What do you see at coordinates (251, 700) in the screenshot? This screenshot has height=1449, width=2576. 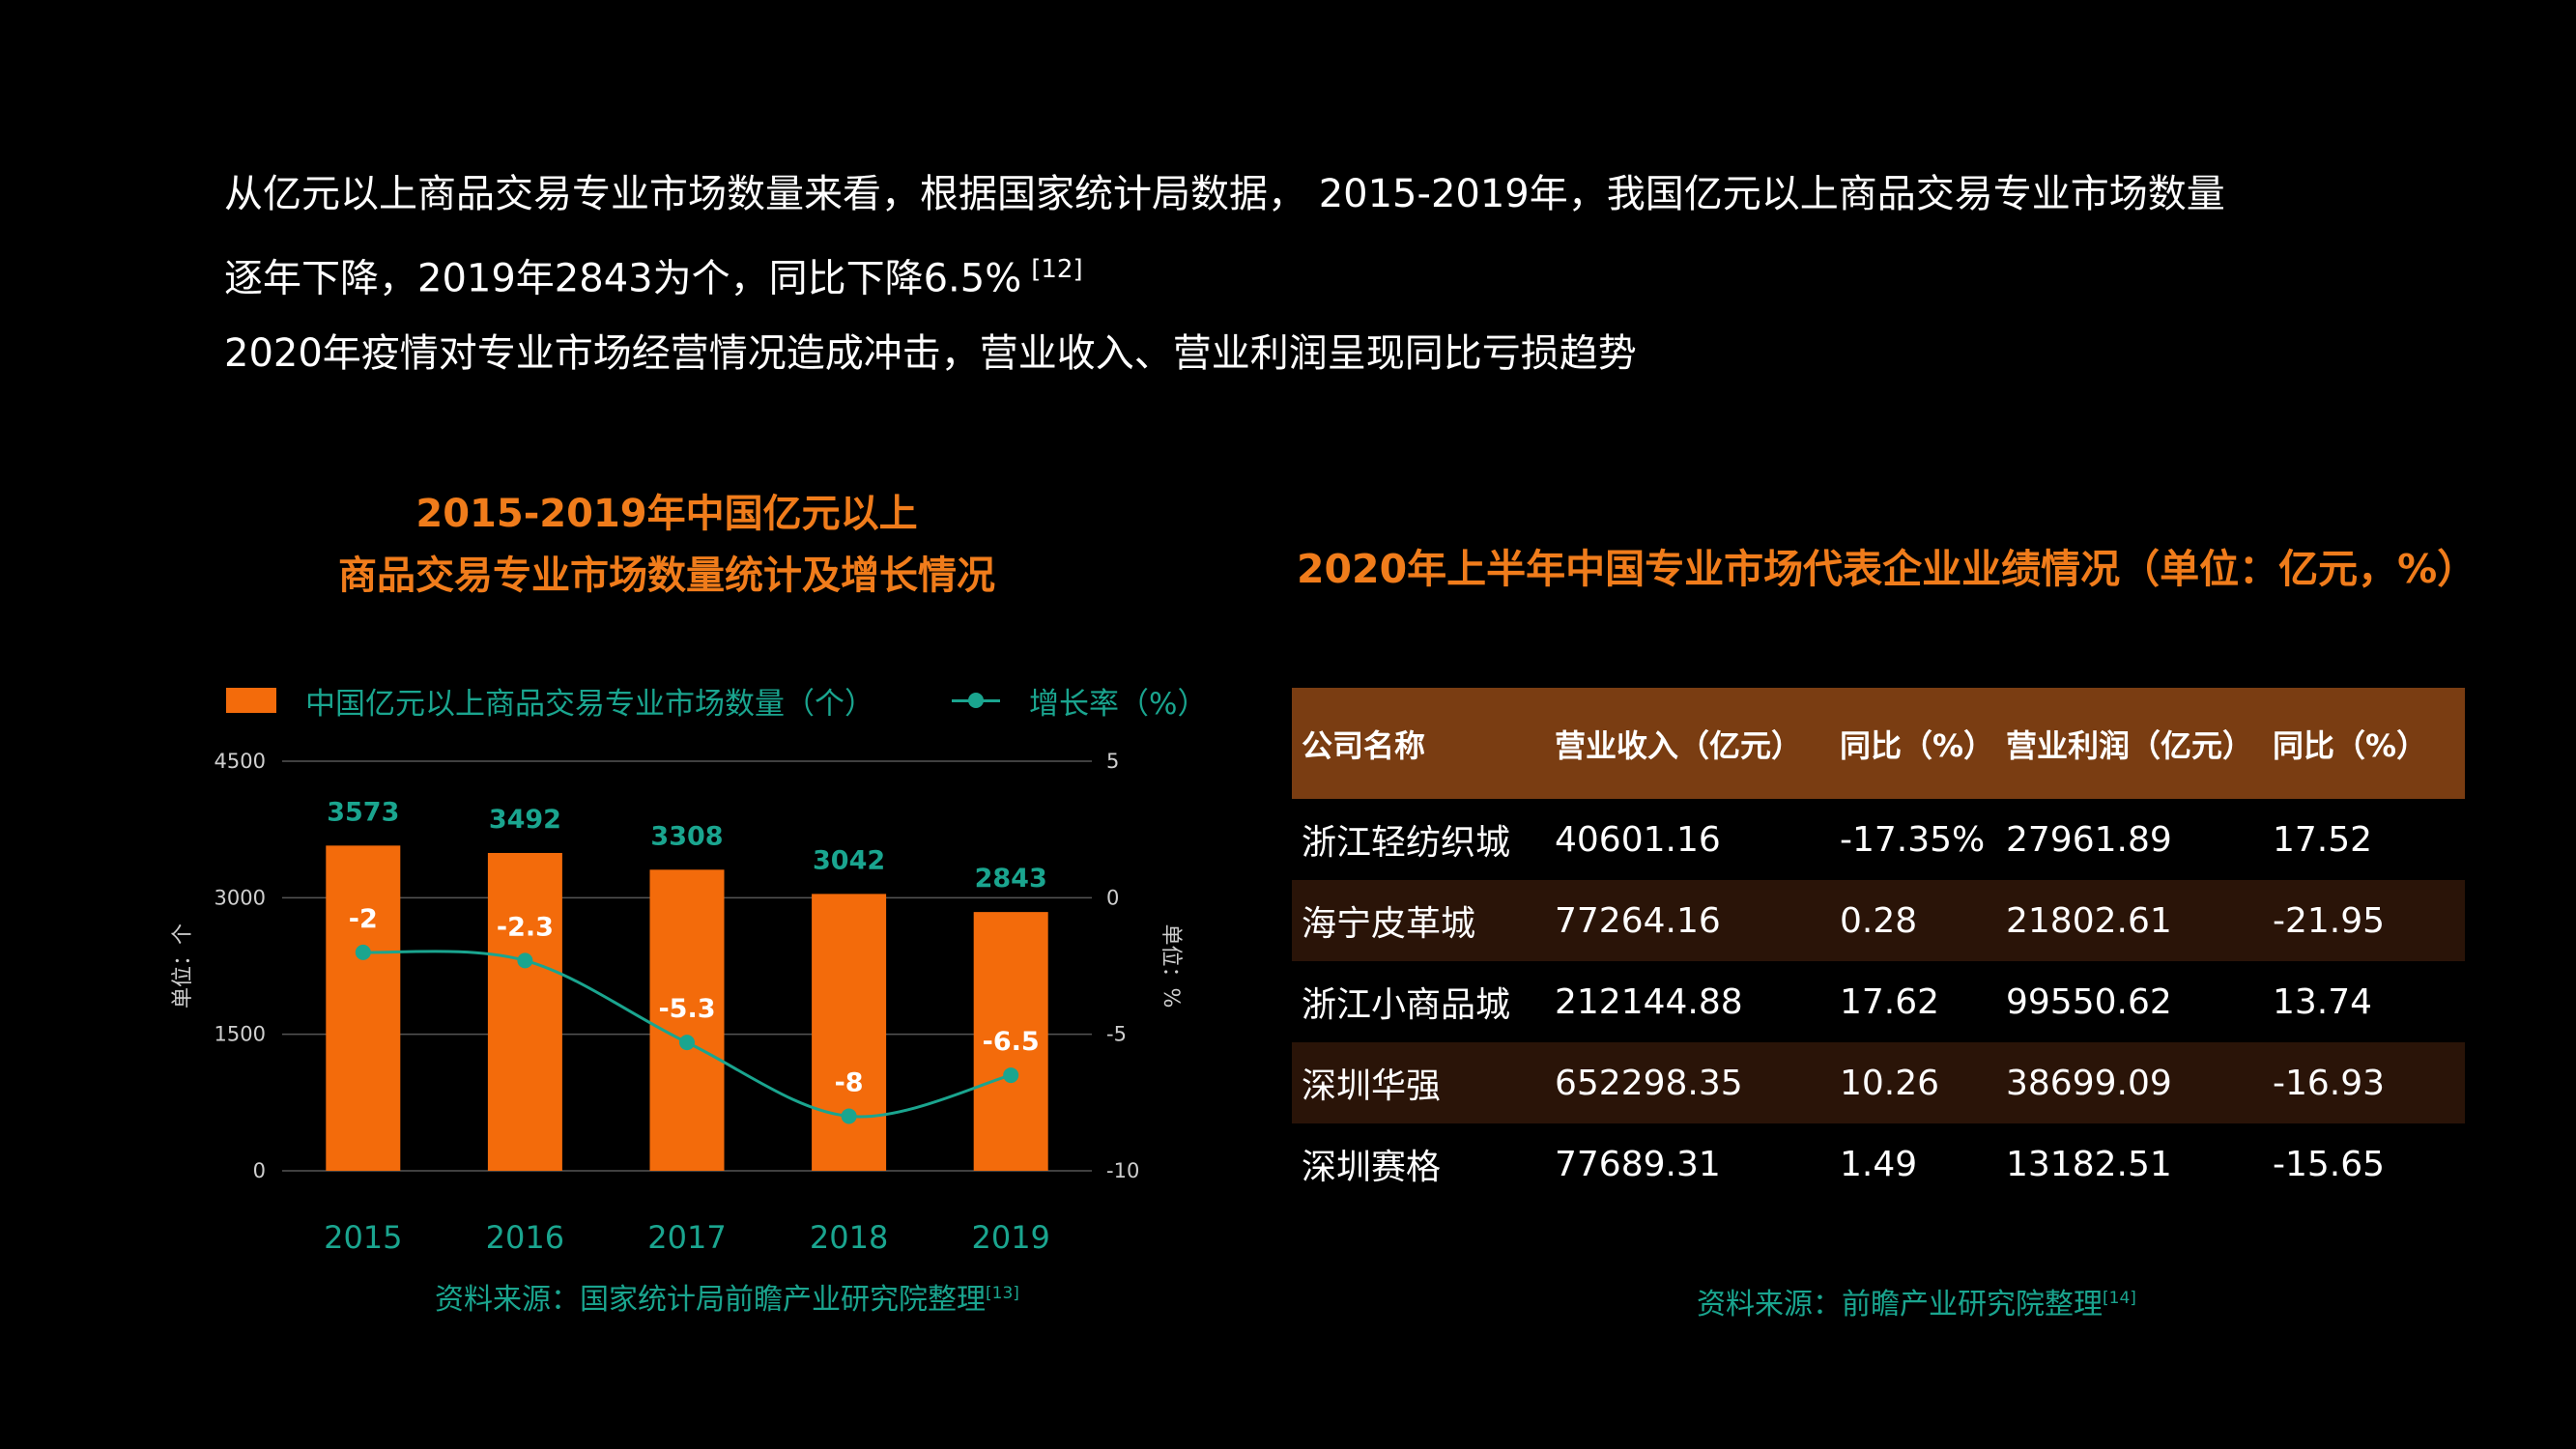 I see `legend-bar-swatch` at bounding box center [251, 700].